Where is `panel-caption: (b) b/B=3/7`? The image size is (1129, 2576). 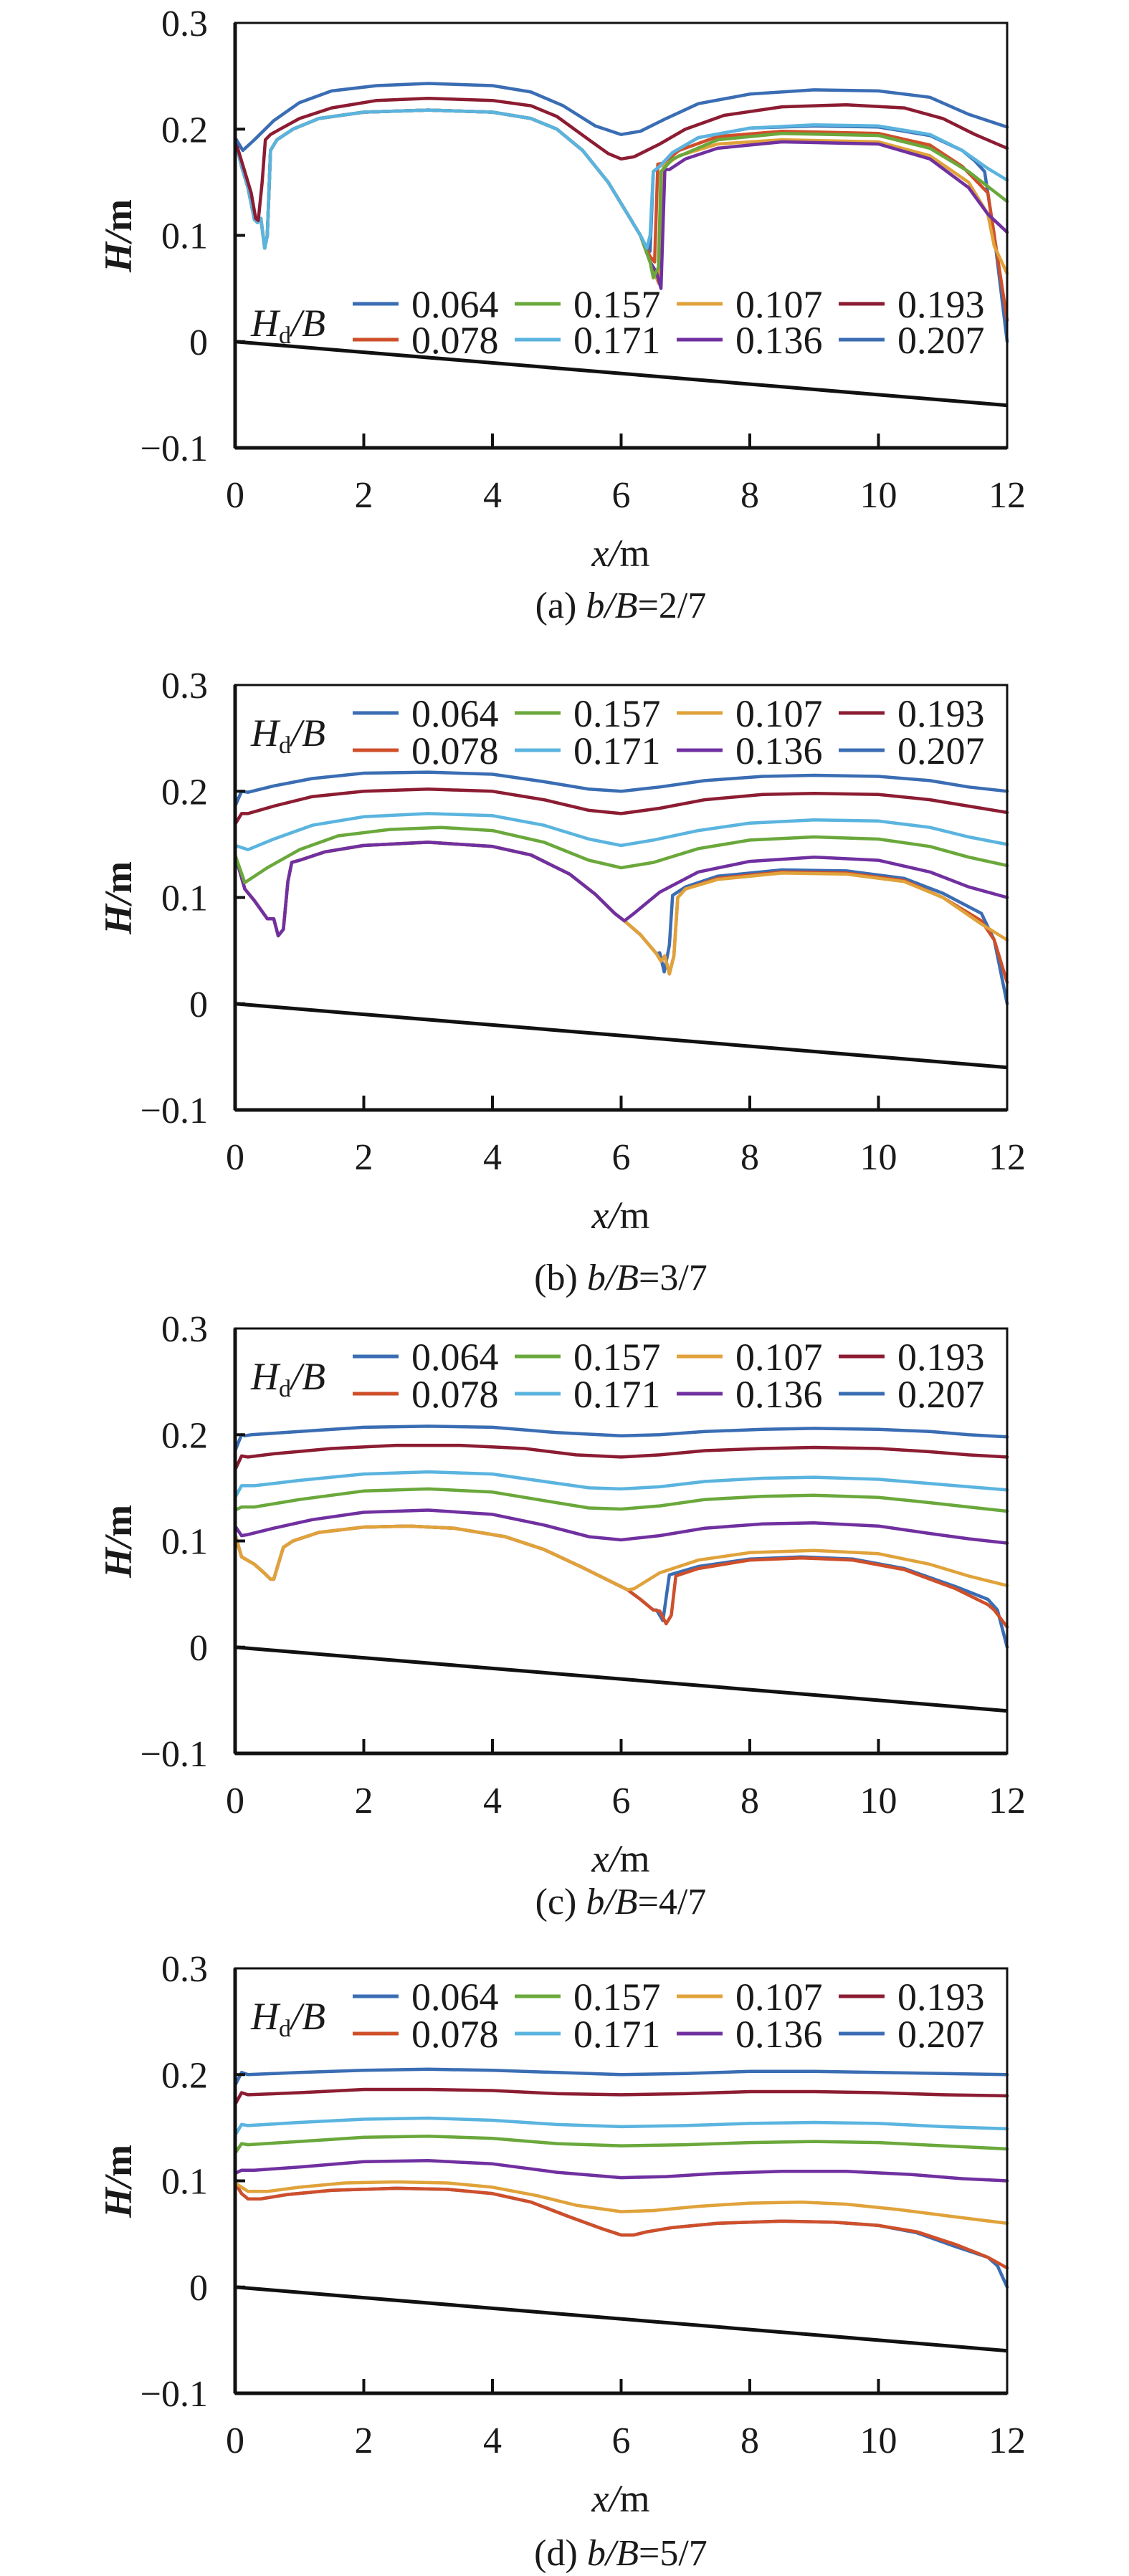
panel-caption: (b) b/B=3/7 is located at coordinates (621, 1278).